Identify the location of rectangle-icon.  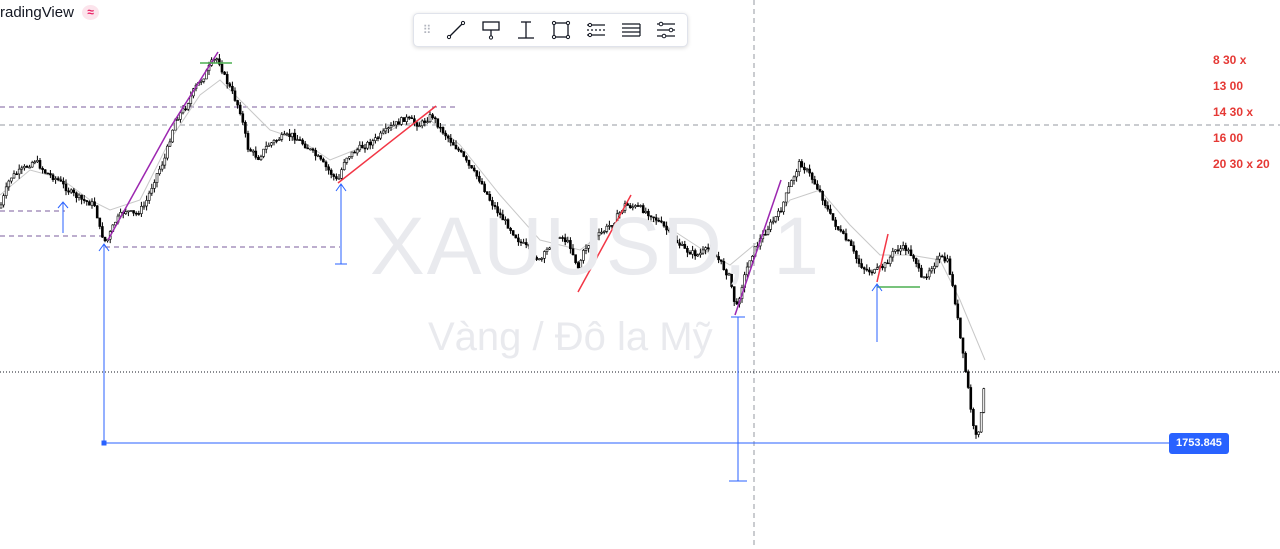
(560, 30).